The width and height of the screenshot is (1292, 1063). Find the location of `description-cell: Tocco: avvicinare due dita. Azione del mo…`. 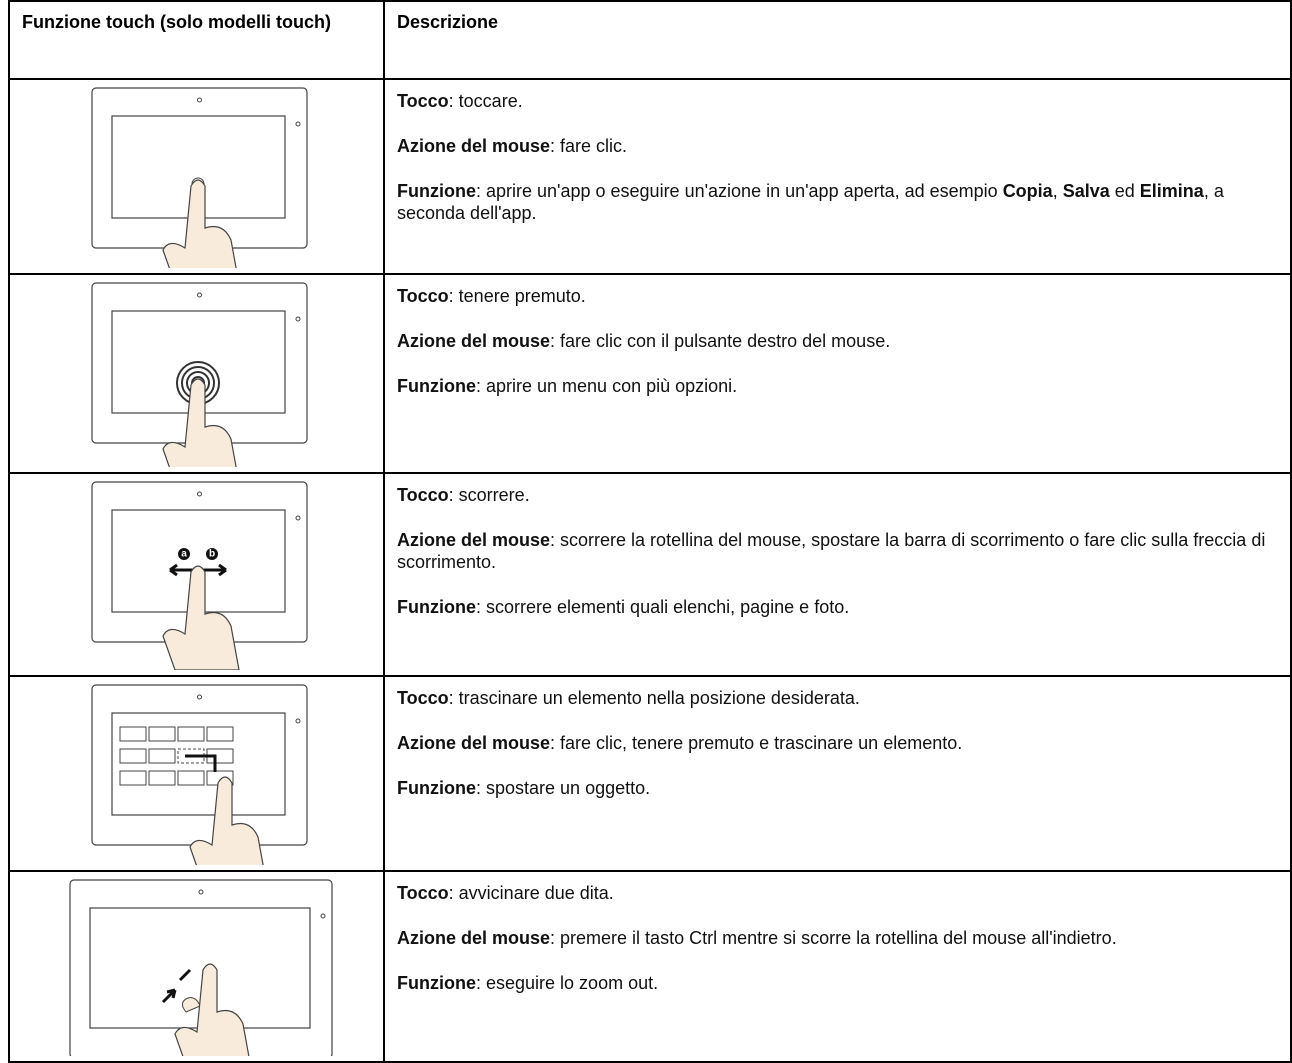

description-cell: Tocco: avvicinare due dita. Azione del mo… is located at coordinates (837, 966).